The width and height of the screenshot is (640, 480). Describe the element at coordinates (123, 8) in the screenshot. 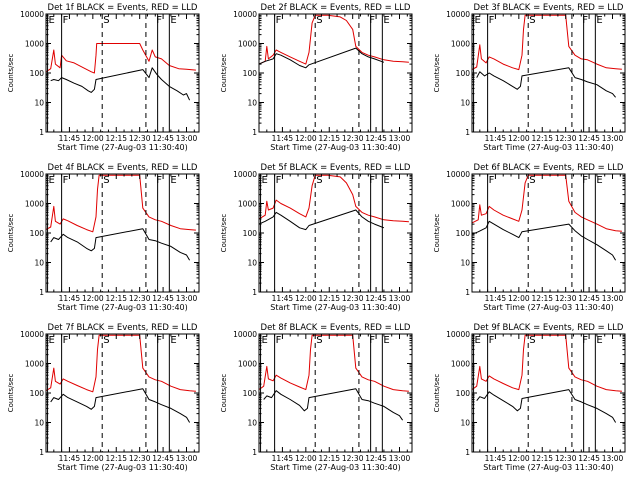

I see `panel-title: Det 1f BLACK = Events, RED = LLD` at that location.